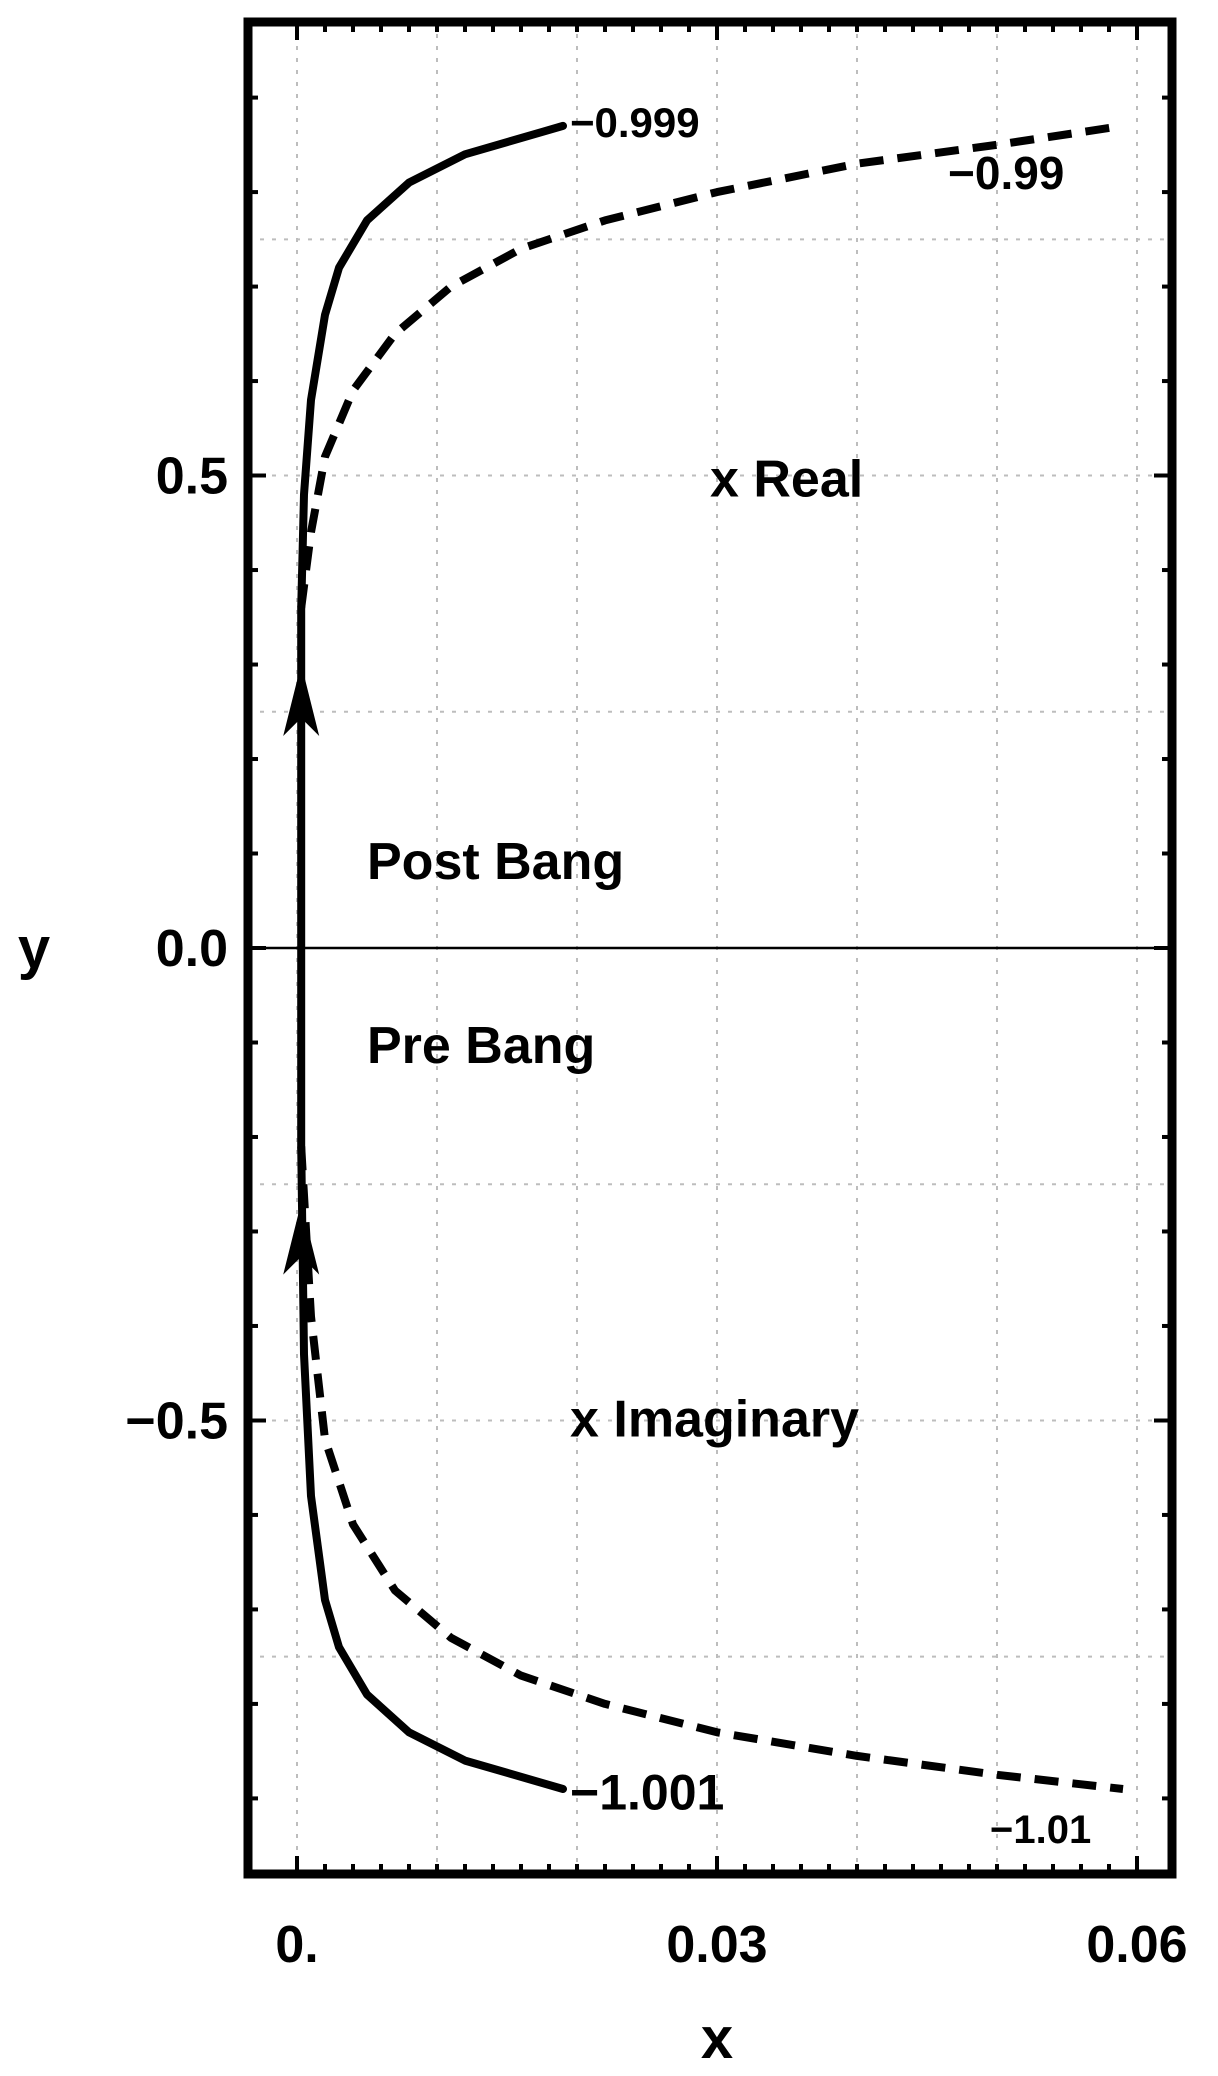  What do you see at coordinates (192, 477) in the screenshot?
I see `y-tick-label: 0.5` at bounding box center [192, 477].